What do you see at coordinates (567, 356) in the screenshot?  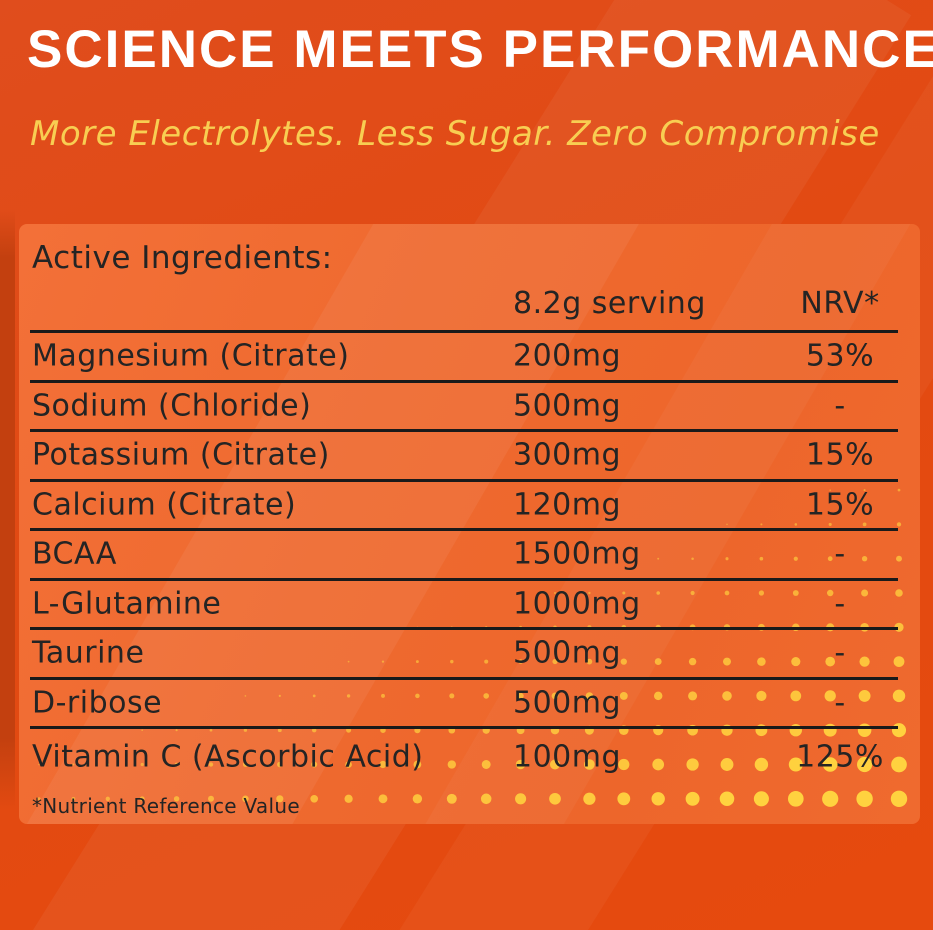 I see `ingredient-amount: 200mg` at bounding box center [567, 356].